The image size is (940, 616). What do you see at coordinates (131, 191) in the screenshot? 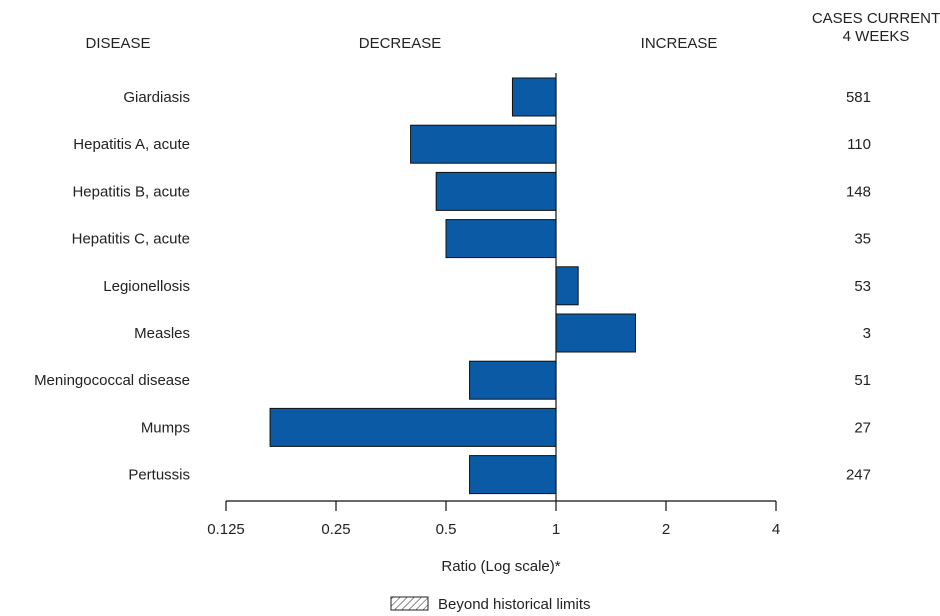
I see `category-label: Hepatitis B, acute` at bounding box center [131, 191].